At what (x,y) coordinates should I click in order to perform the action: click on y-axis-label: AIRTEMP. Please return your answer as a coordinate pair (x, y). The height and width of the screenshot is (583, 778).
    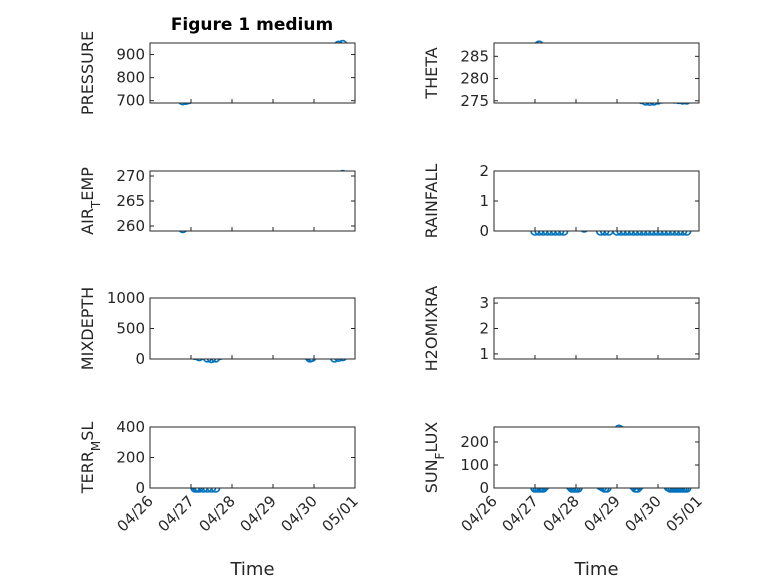
    Looking at the image, I should click on (90, 201).